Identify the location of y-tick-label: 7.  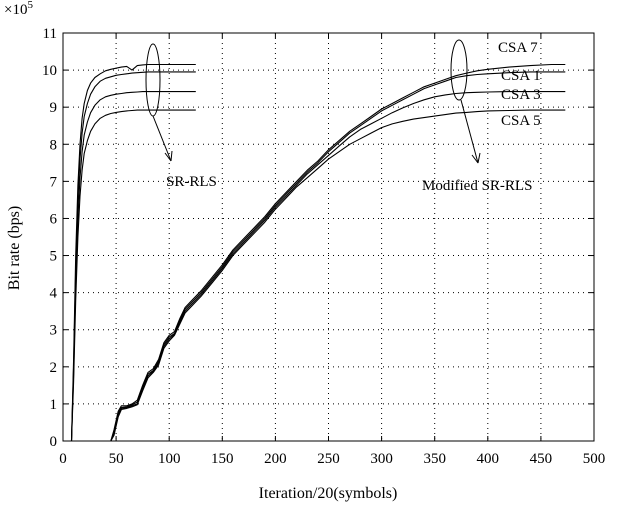
(54, 182).